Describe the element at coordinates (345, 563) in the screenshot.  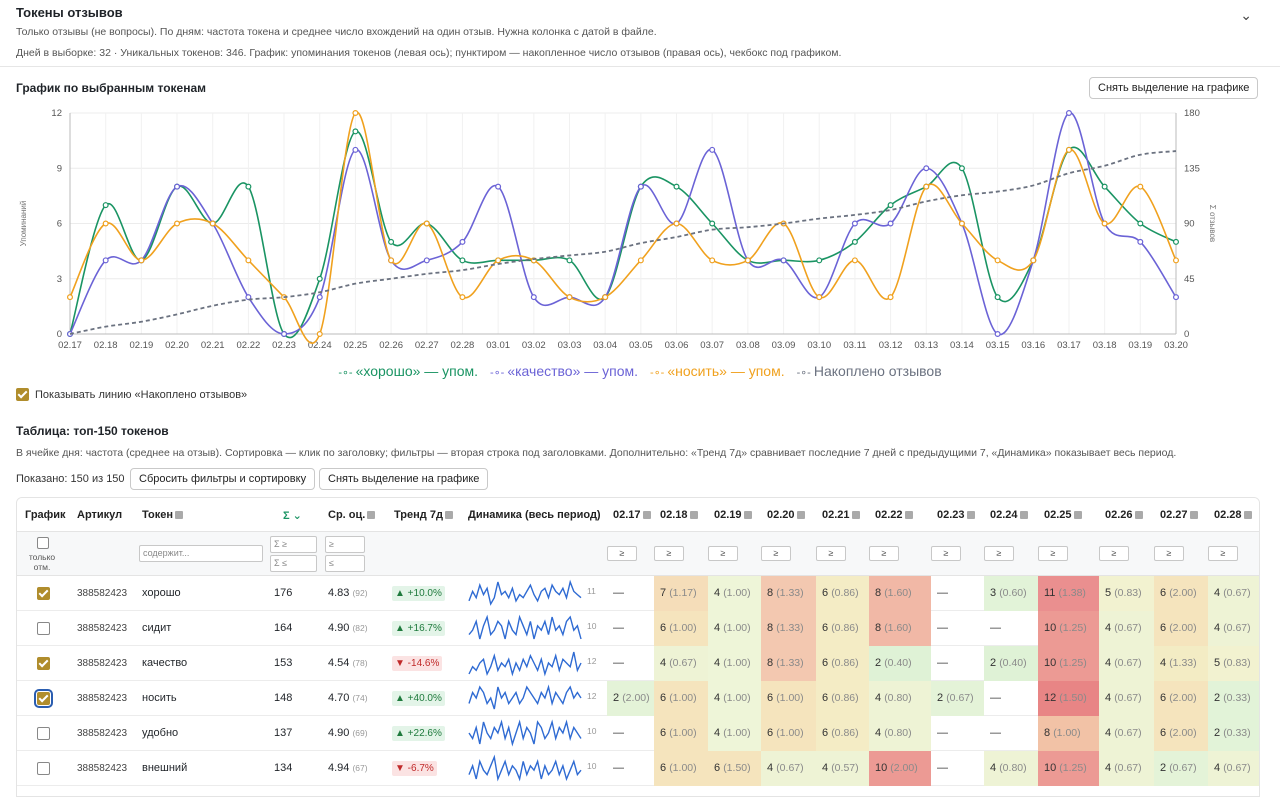
I see `rating-max-input: ≤` at that location.